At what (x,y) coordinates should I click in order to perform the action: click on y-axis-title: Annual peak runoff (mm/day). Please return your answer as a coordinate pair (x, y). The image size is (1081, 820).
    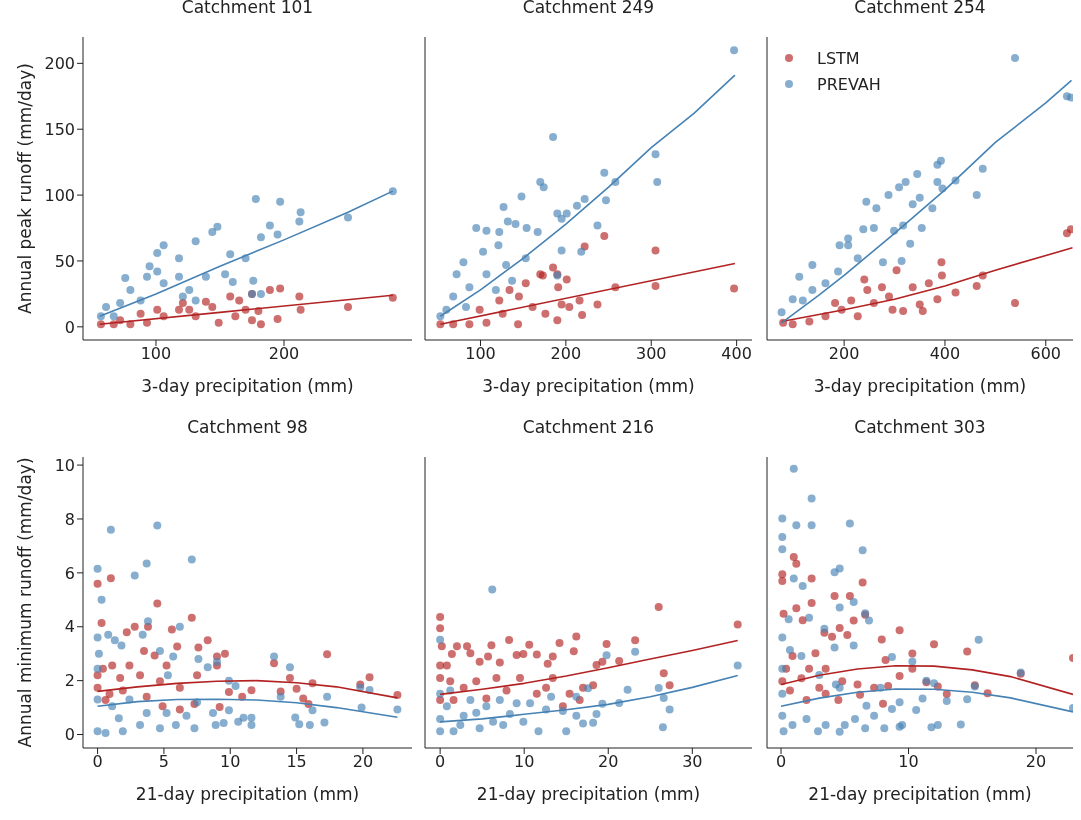
    Looking at the image, I should click on (25, 188).